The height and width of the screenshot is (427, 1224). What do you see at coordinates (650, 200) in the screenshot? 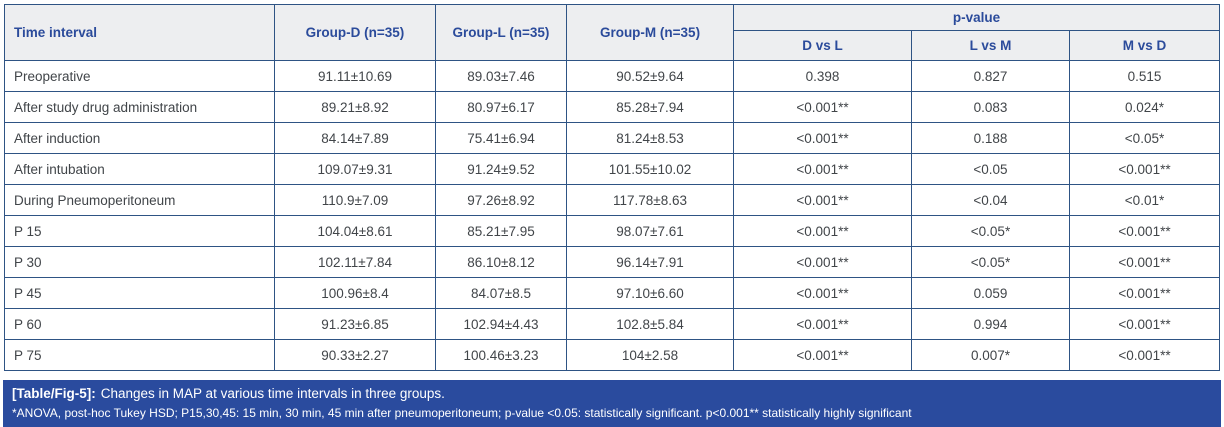
I see `cell-group-m: 117.78±8.63` at bounding box center [650, 200].